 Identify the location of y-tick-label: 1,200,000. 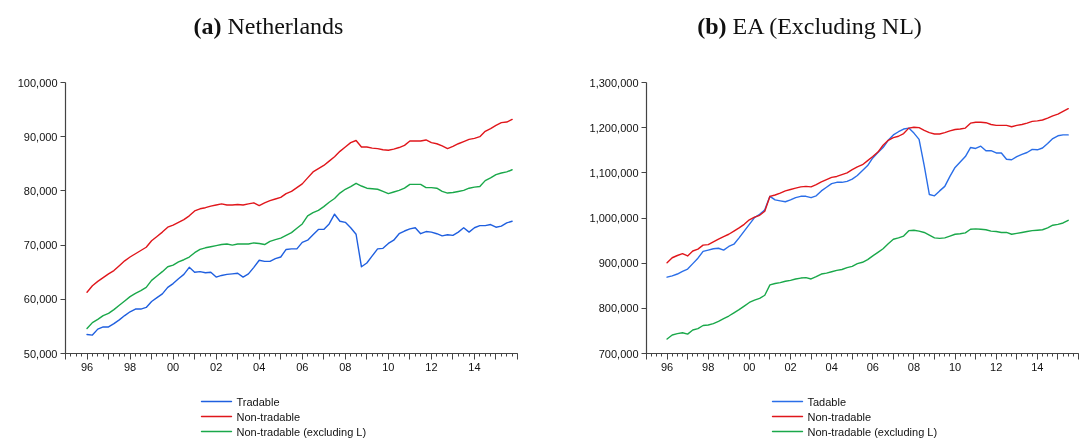
(614, 127).